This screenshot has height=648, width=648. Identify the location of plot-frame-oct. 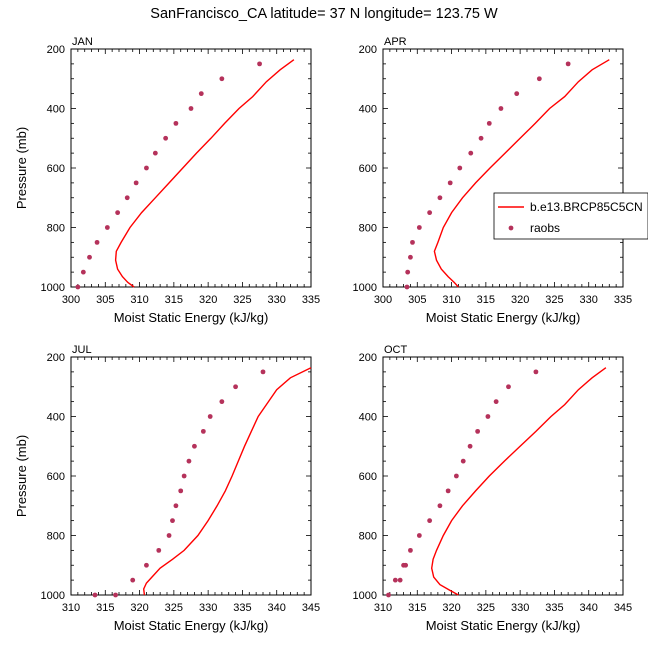
(503, 476).